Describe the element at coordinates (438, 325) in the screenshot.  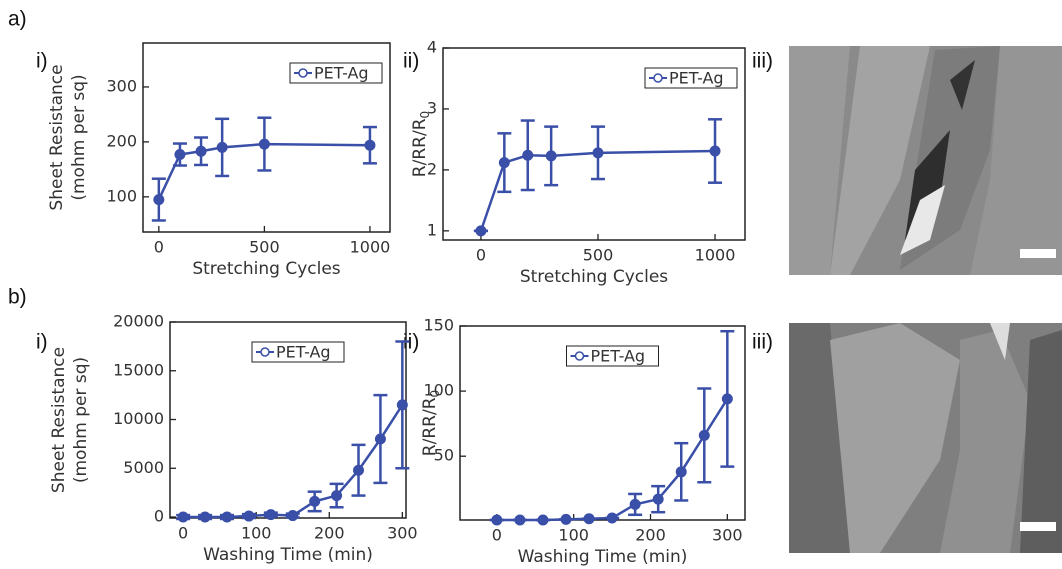
I see `y-tick-label: 150` at that location.